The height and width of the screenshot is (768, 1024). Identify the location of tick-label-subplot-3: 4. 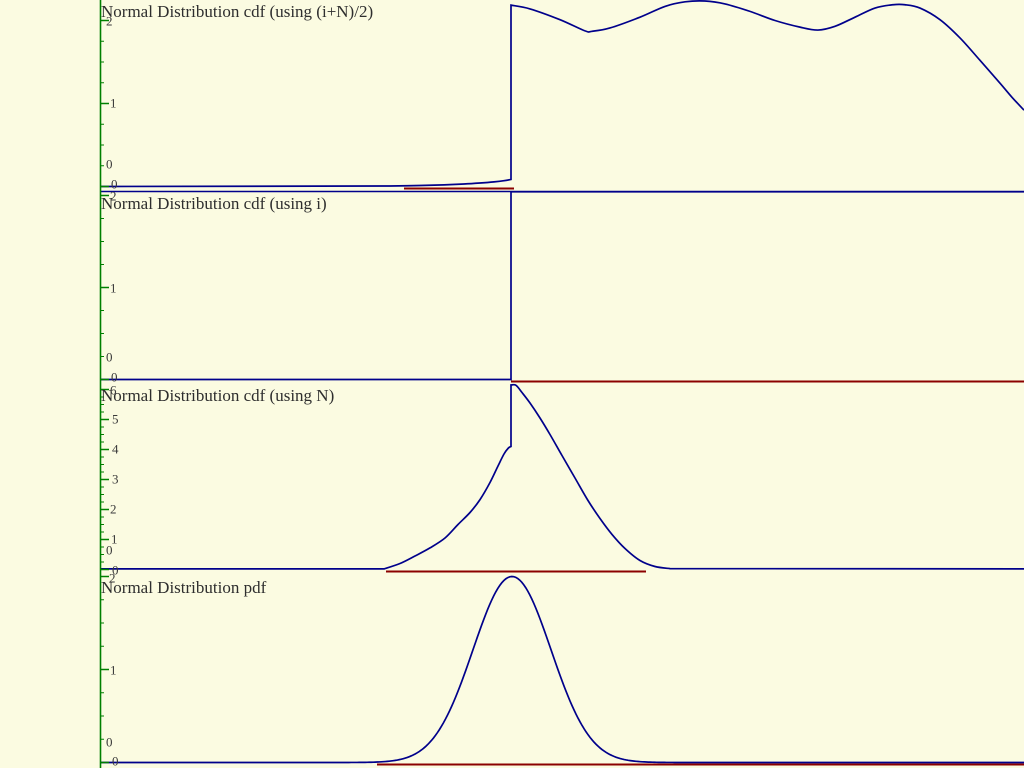
(115, 449).